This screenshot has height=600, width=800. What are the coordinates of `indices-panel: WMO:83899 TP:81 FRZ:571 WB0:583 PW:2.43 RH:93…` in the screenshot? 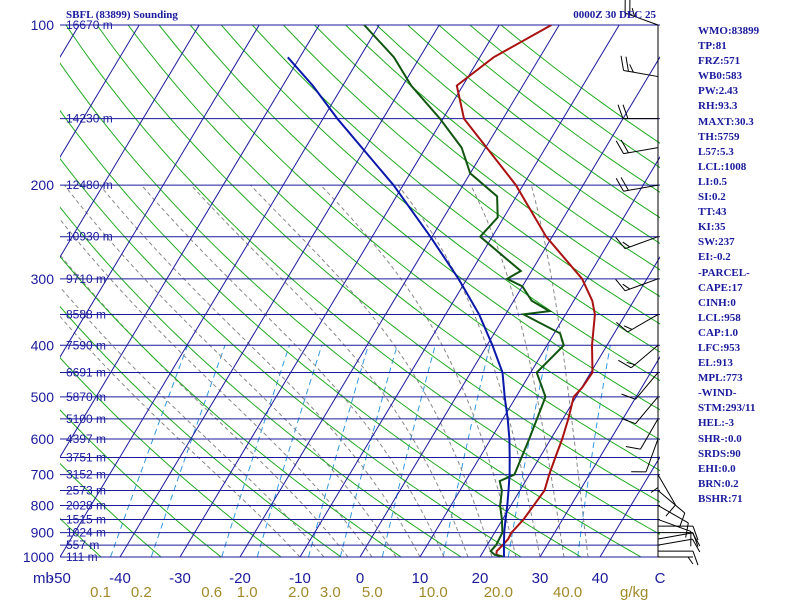 It's located at (728, 265).